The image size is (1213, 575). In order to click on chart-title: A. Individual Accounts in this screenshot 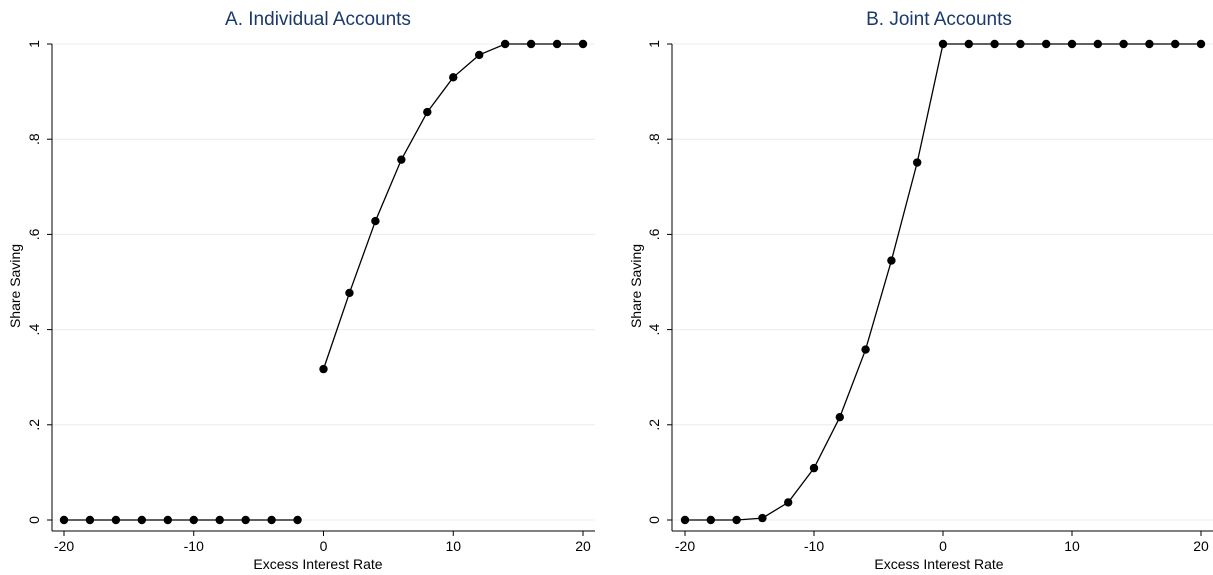, I will do `click(318, 19)`.